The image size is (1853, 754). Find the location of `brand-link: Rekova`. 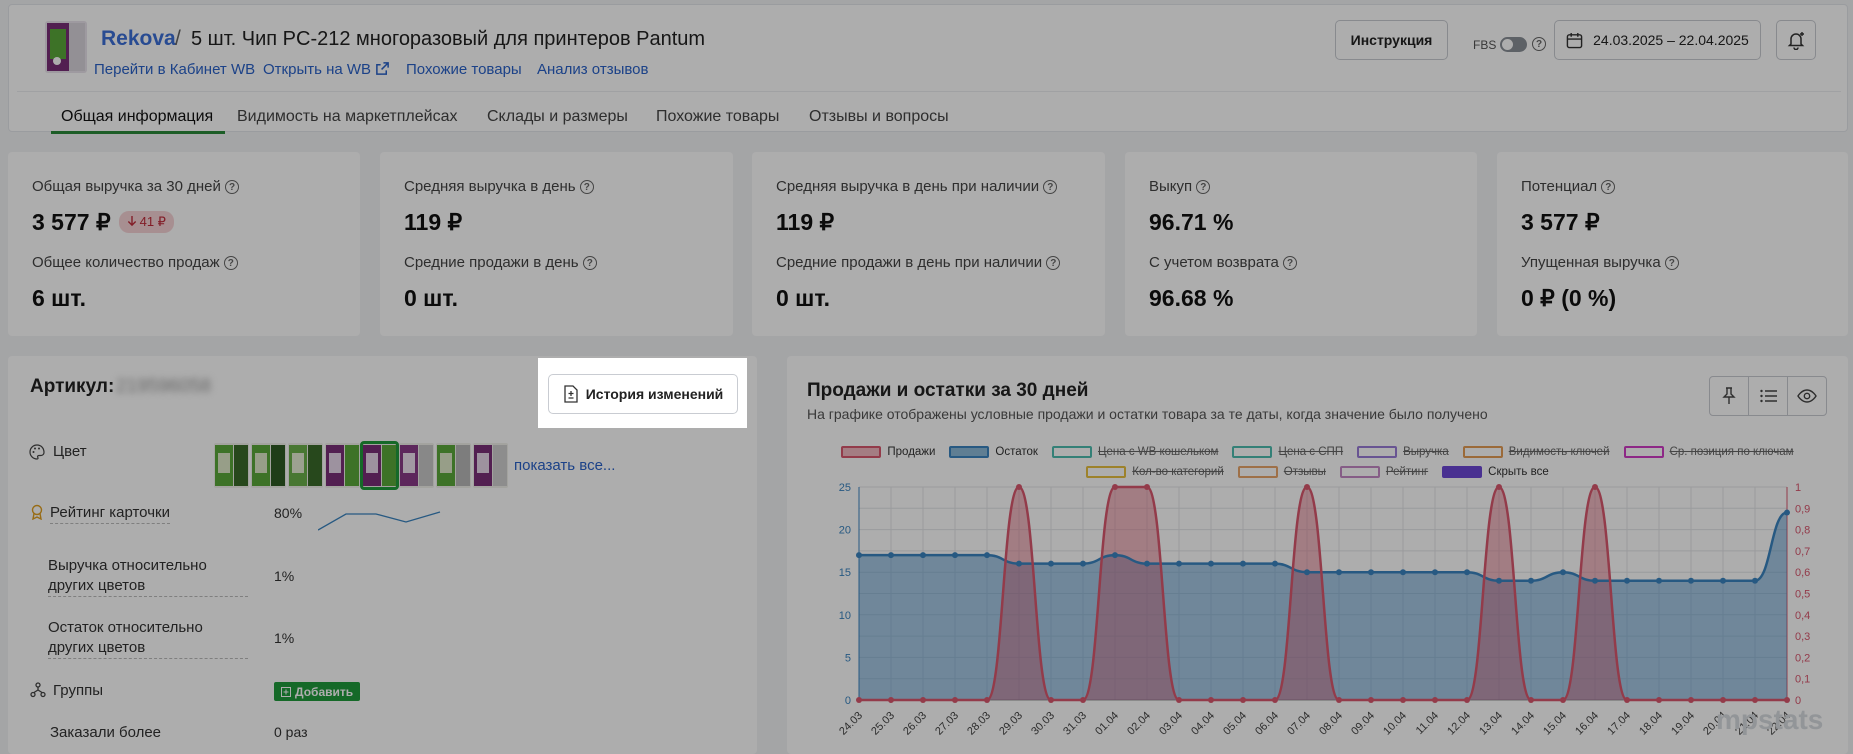

brand-link: Rekova is located at coordinates (138, 38).